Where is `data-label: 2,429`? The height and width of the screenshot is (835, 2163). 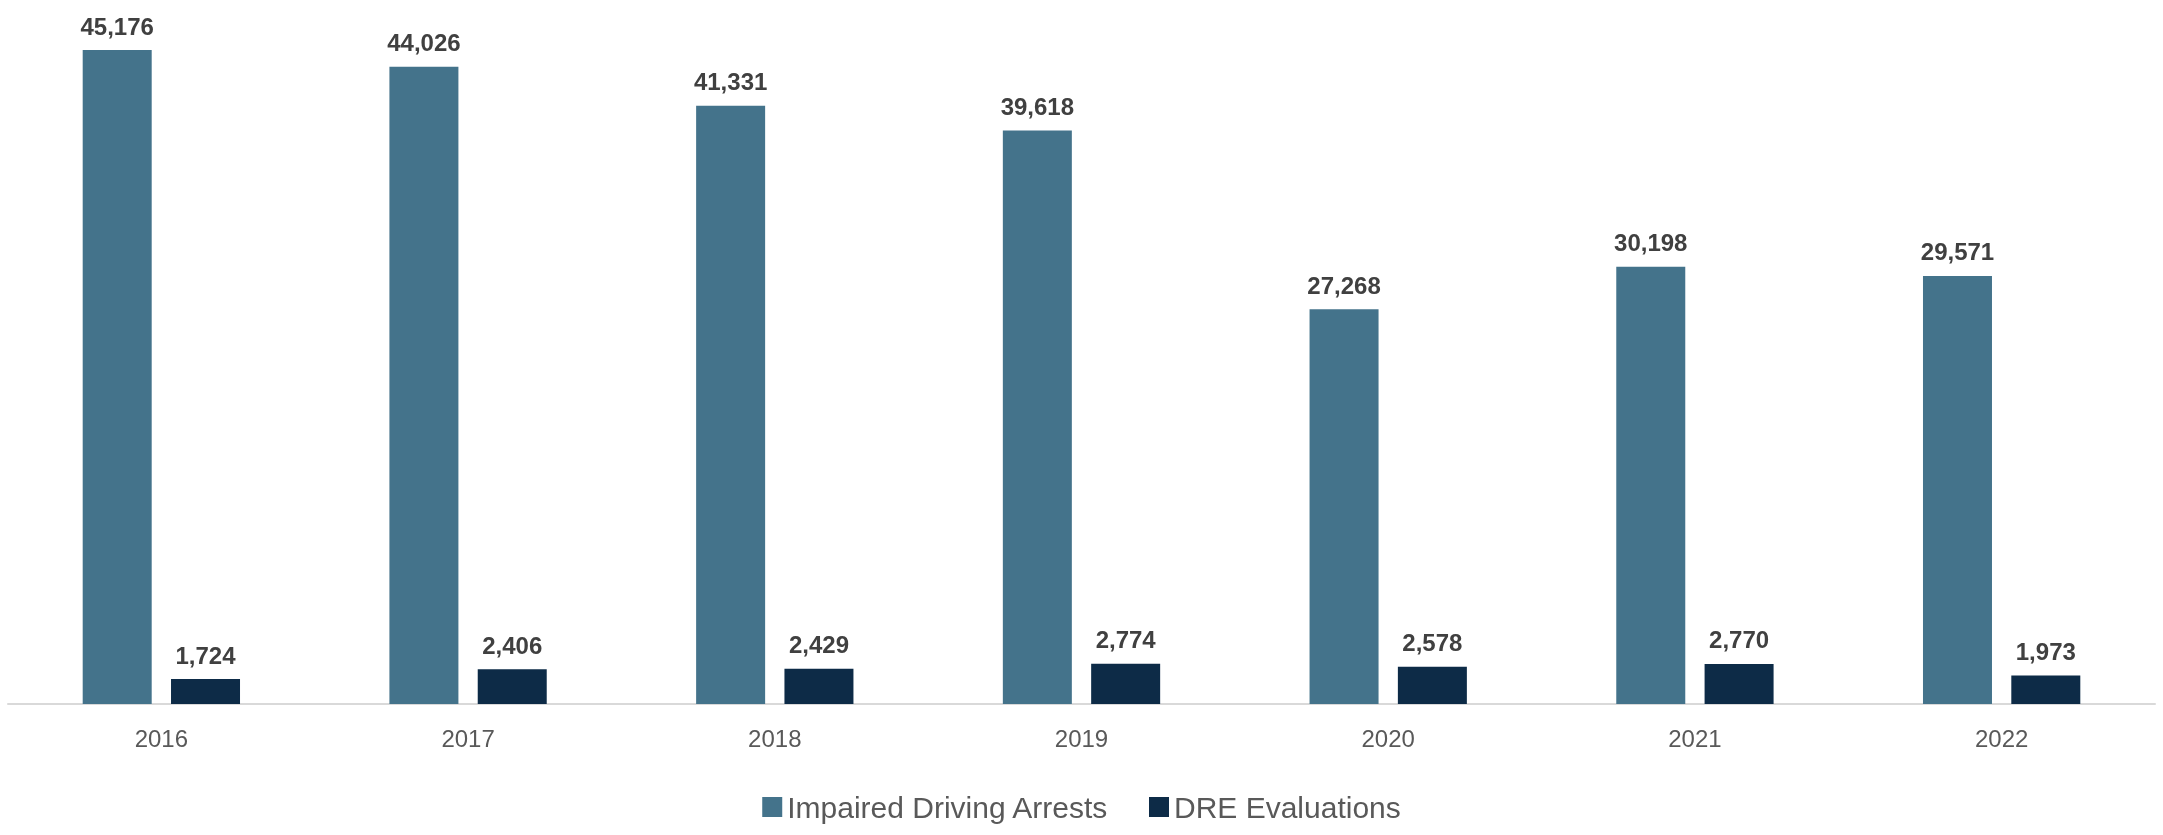
data-label: 2,429 is located at coordinates (818, 645).